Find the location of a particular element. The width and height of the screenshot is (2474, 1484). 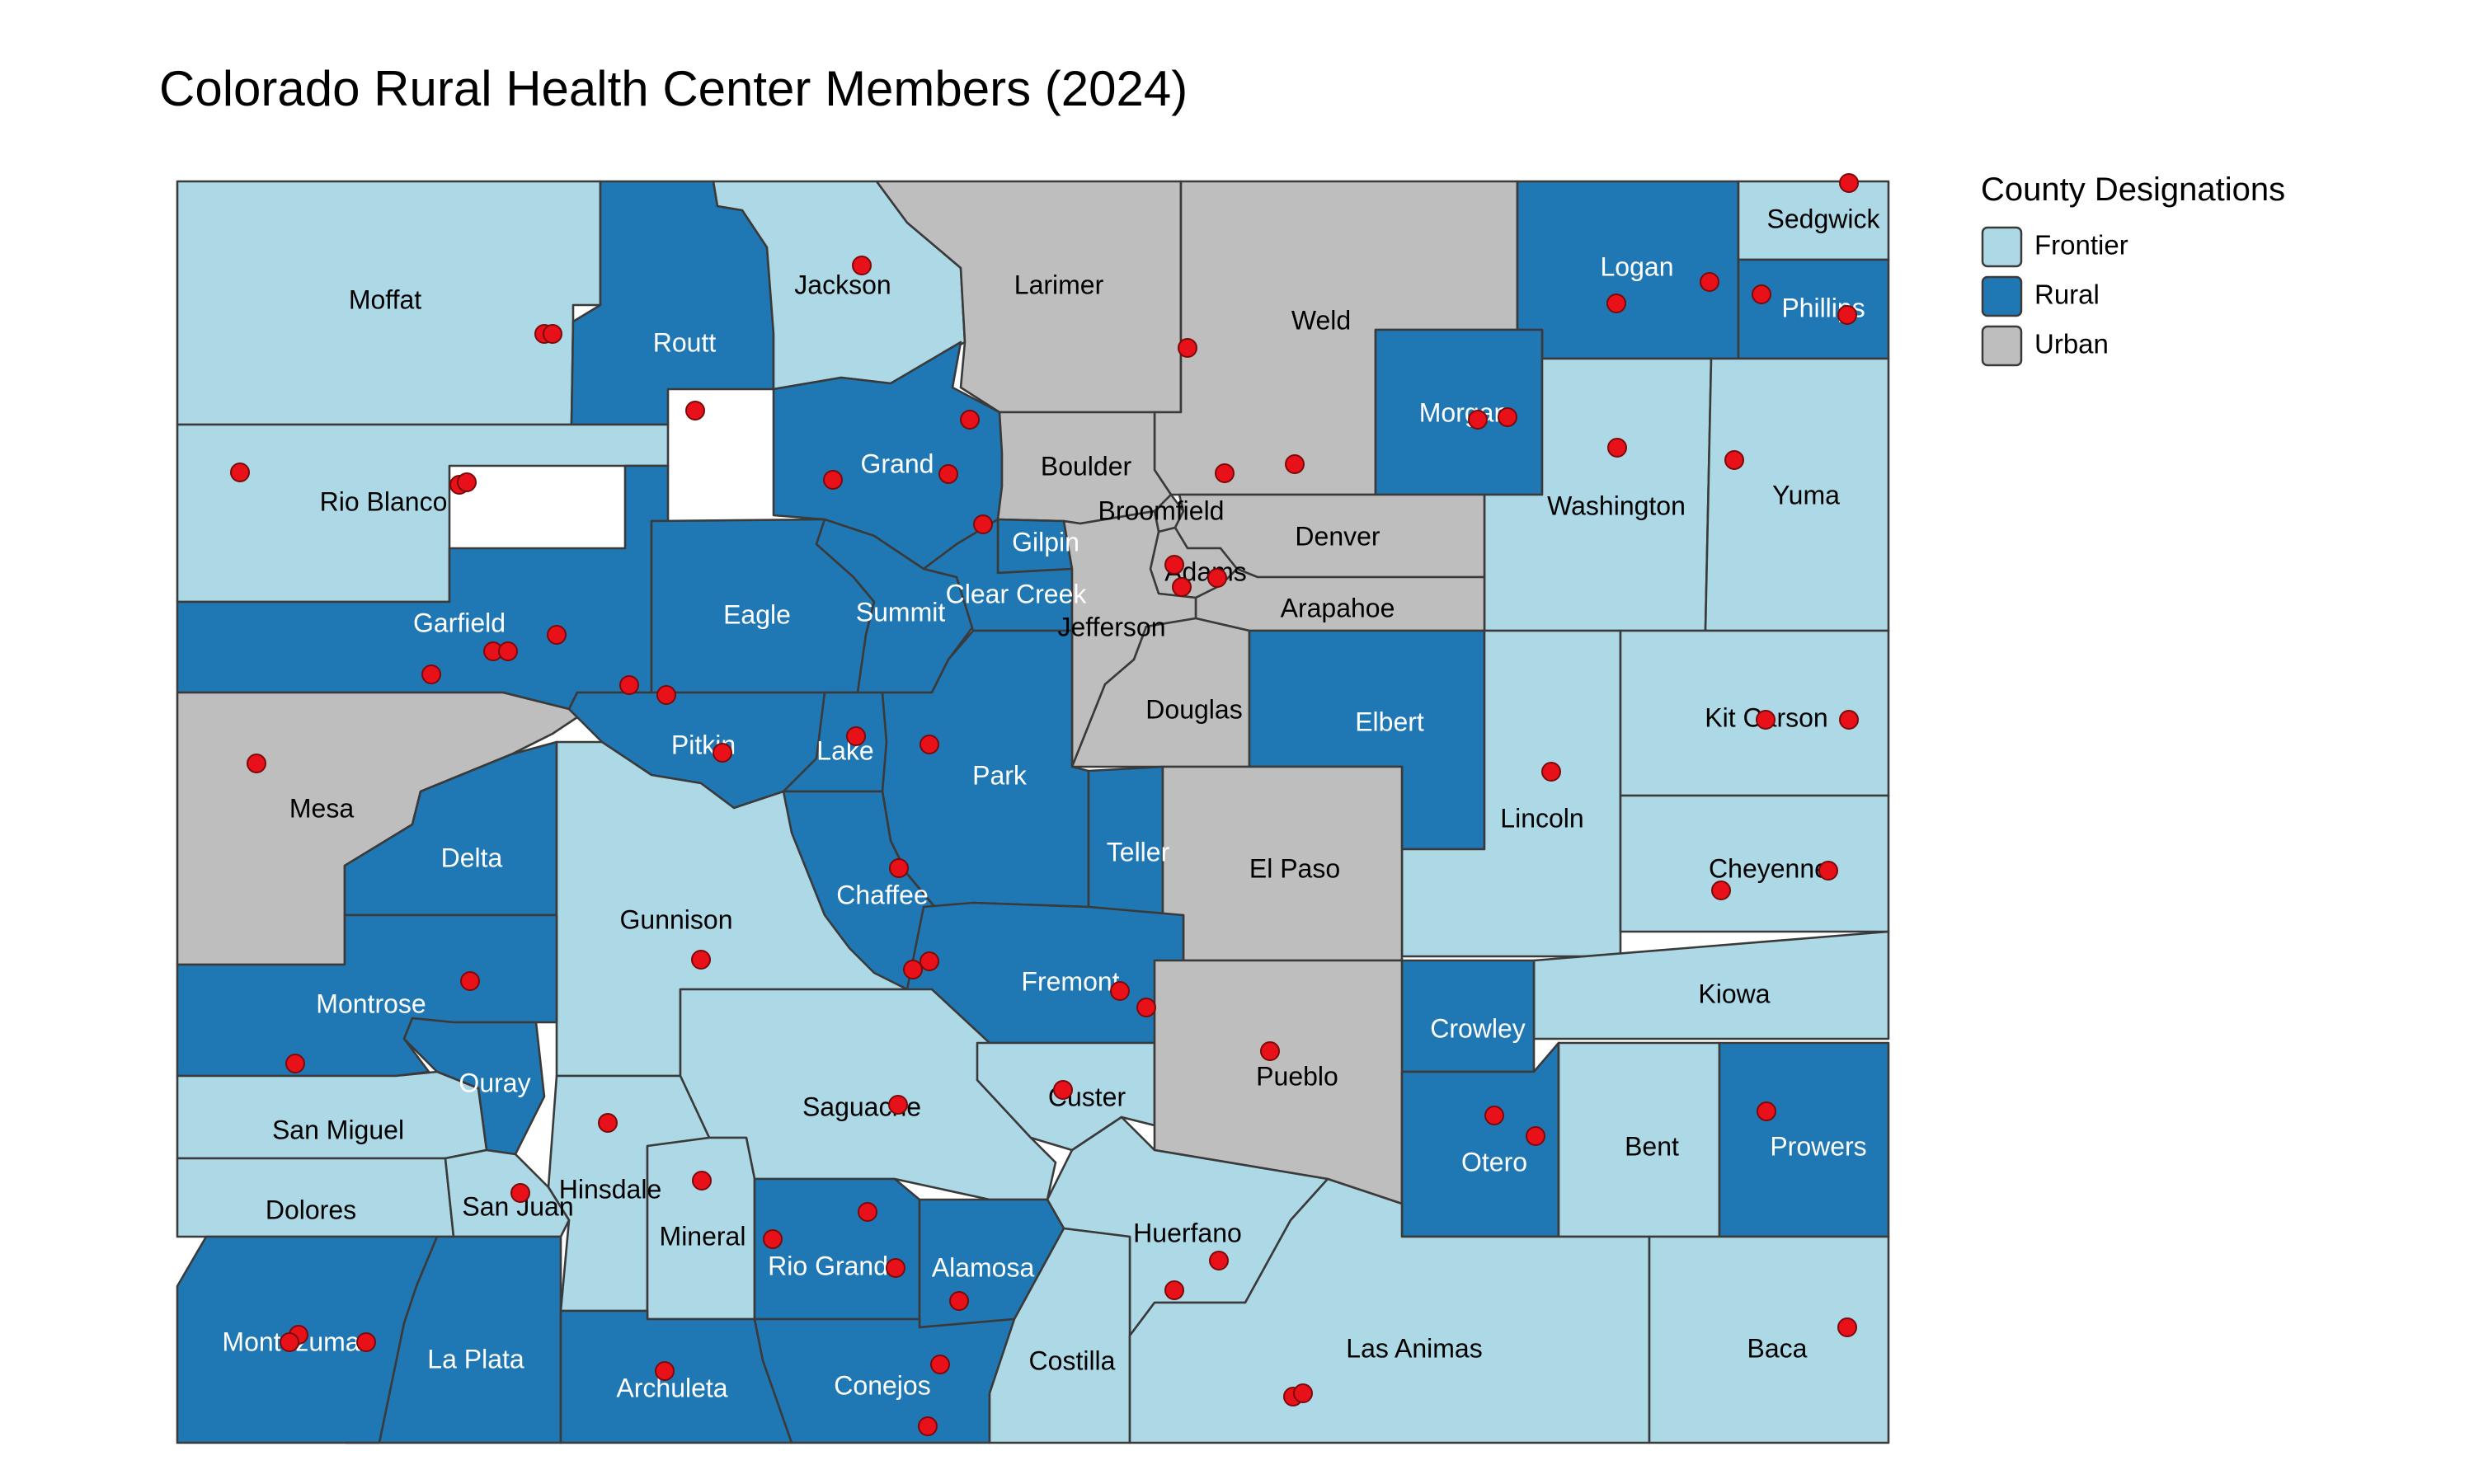

county-label-prowers: Prowers is located at coordinates (1818, 1146).